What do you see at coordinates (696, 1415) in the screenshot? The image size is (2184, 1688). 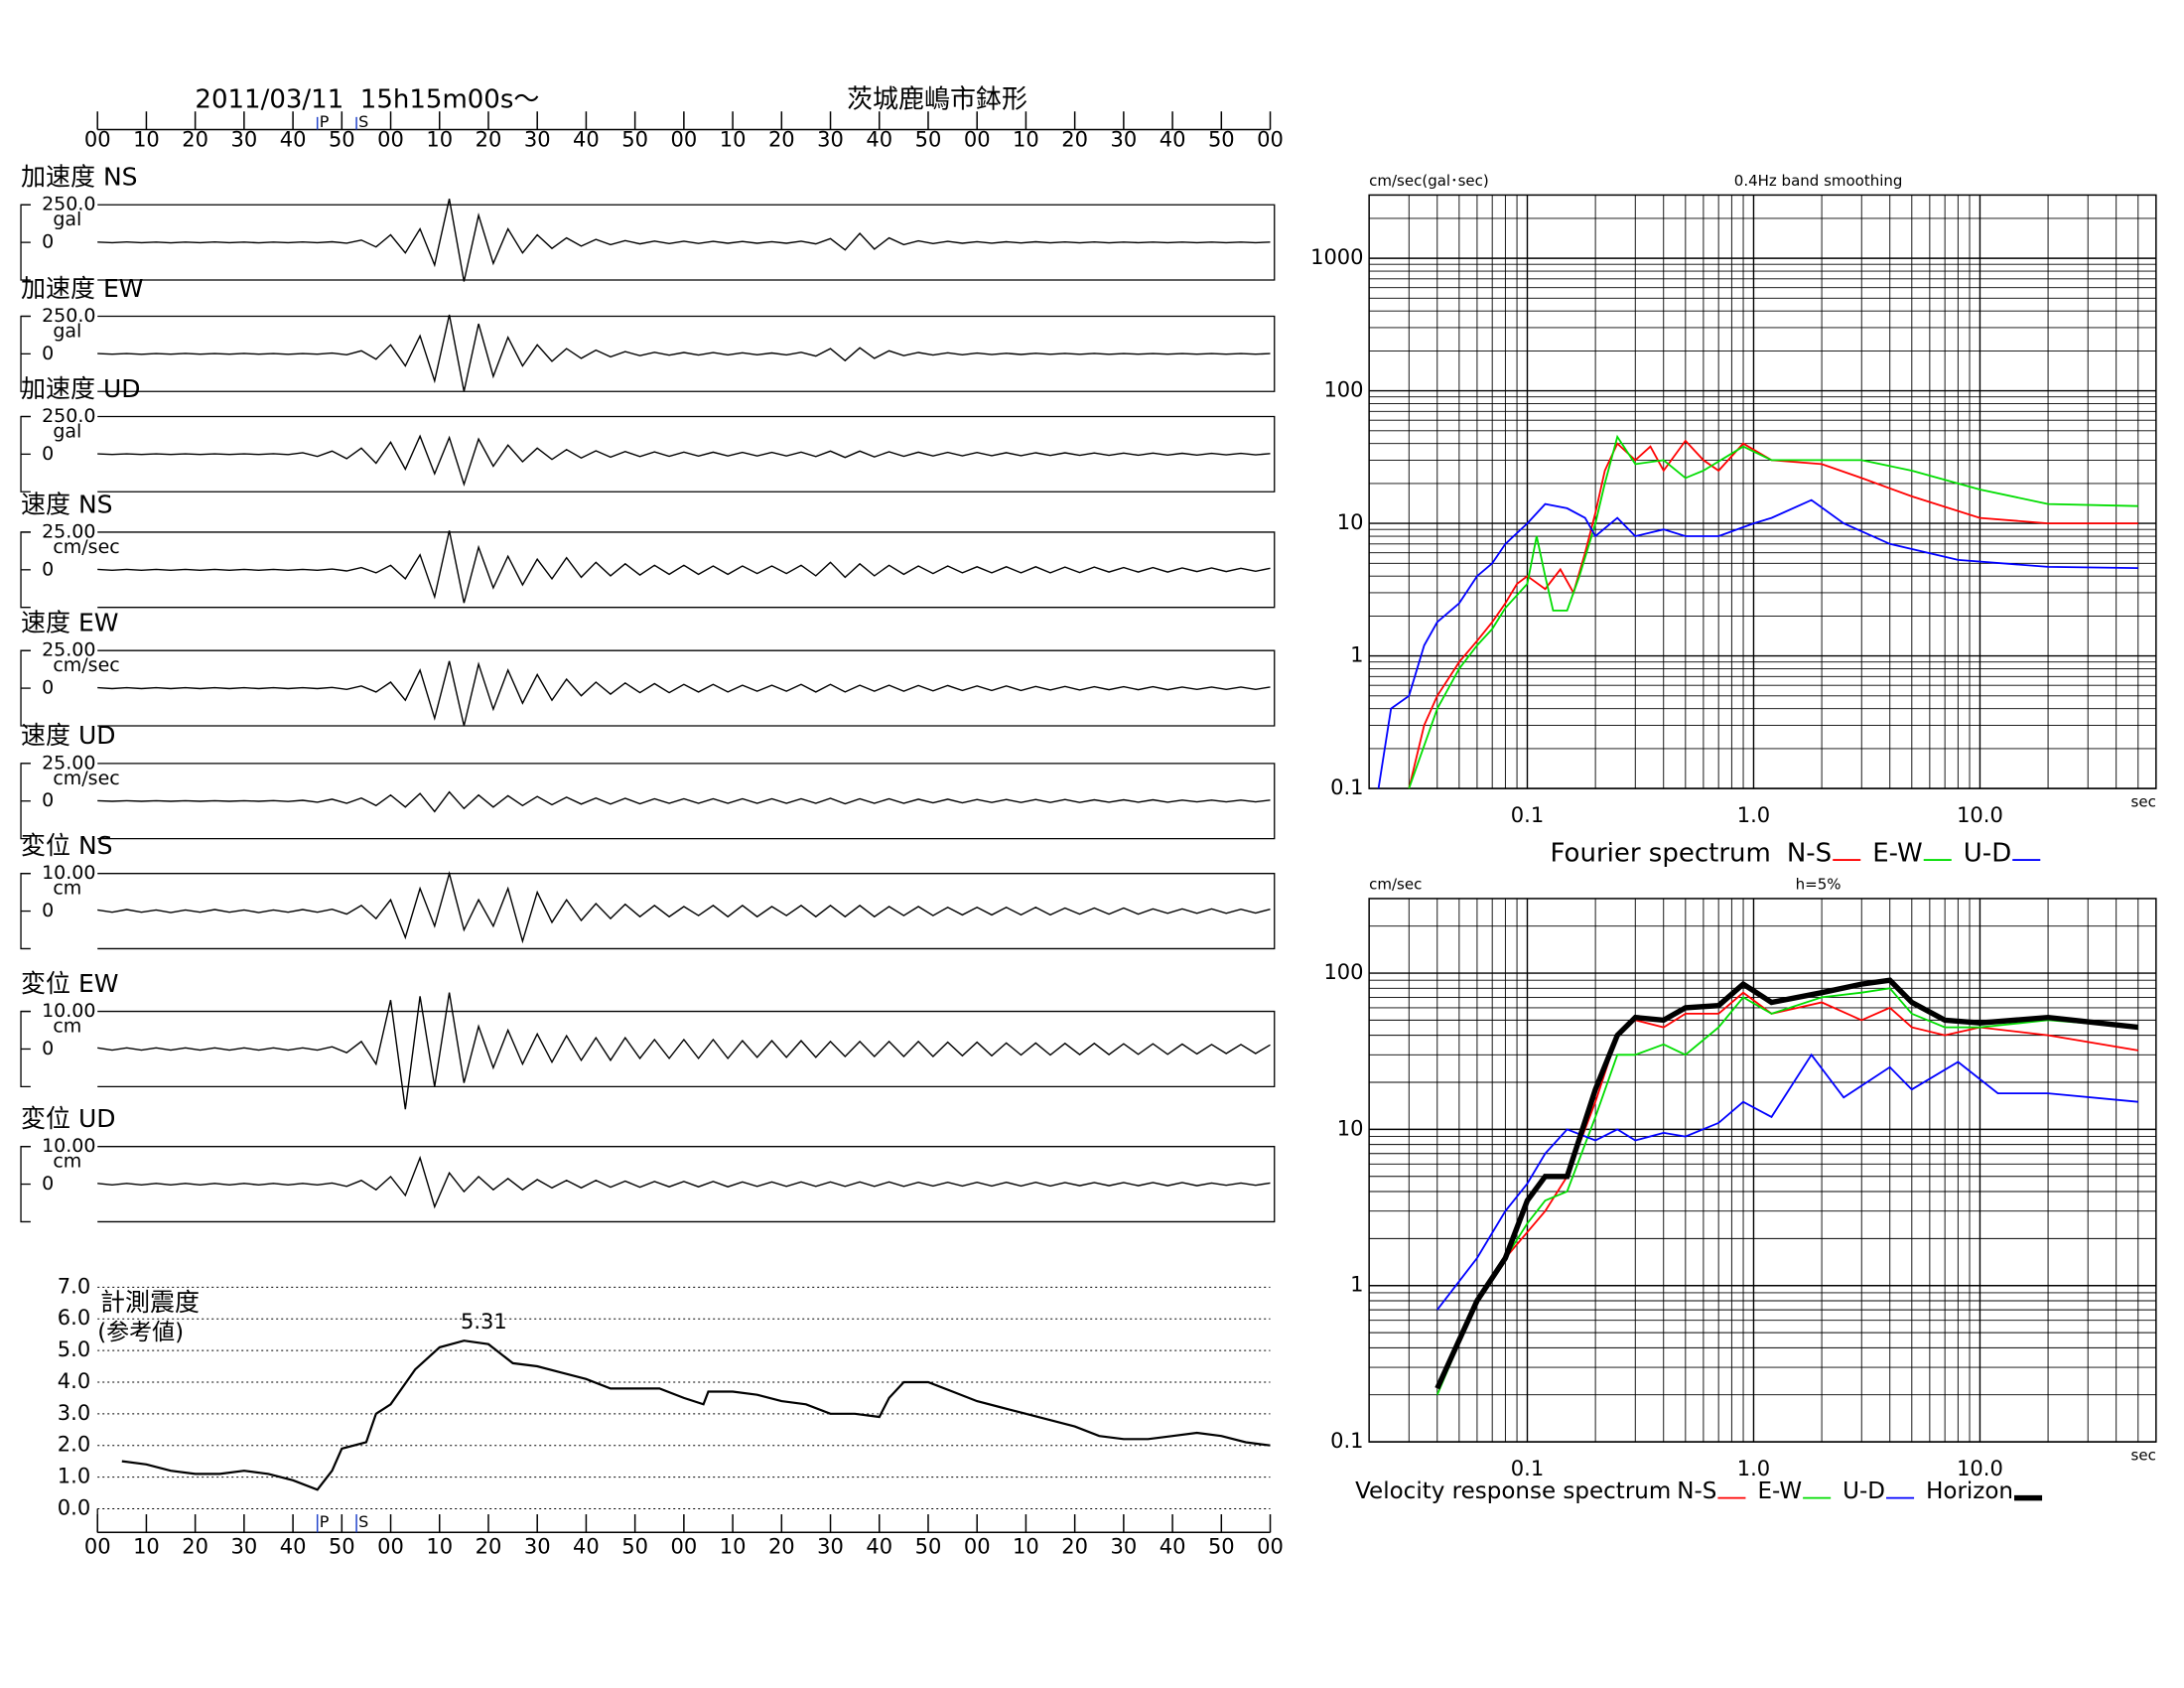 I see `intensity-line` at bounding box center [696, 1415].